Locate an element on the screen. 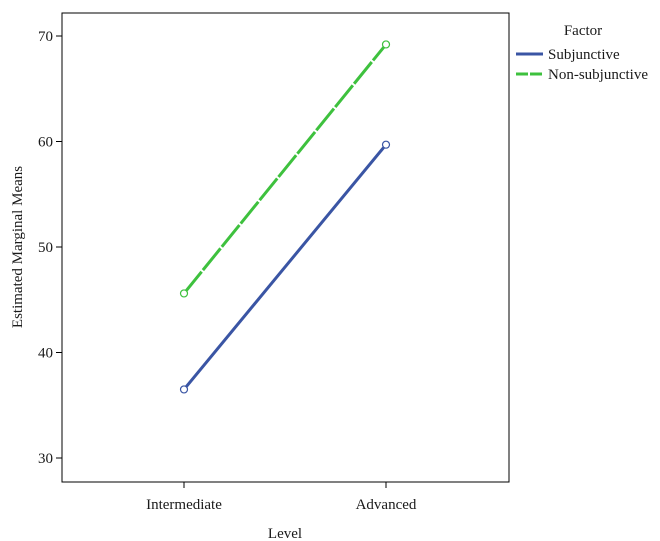 The image size is (660, 541). x-tick-label: Intermediate is located at coordinates (184, 505).